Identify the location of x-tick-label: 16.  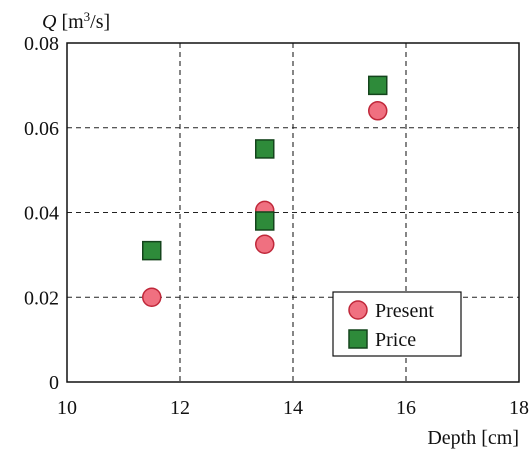
(406, 408).